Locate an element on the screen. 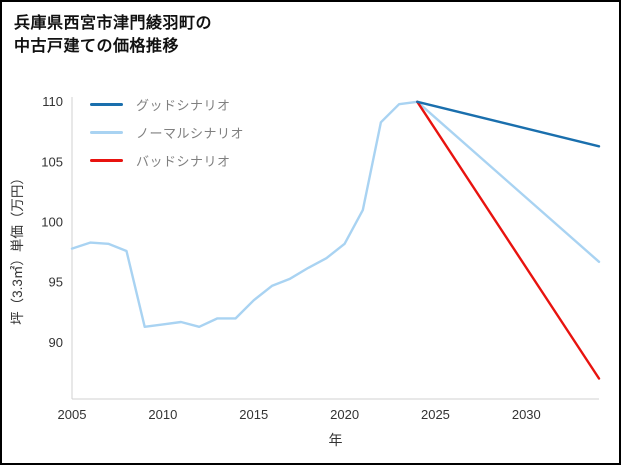 This screenshot has width=621, height=465. legend-item-good-scenario: グッドシナリオ is located at coordinates (167, 104).